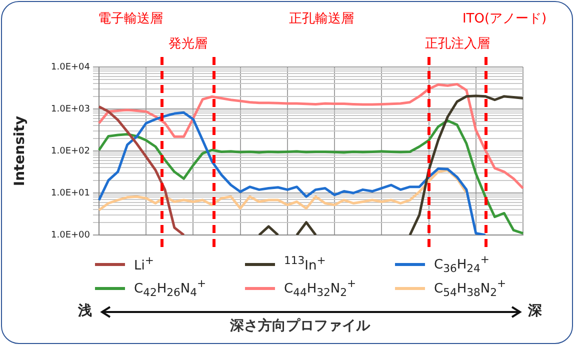 Image resolution: width=576 pixels, height=347 pixels. What do you see at coordinates (300, 326) in the screenshot?
I see `text: 深さ方向プロファイル` at bounding box center [300, 326].